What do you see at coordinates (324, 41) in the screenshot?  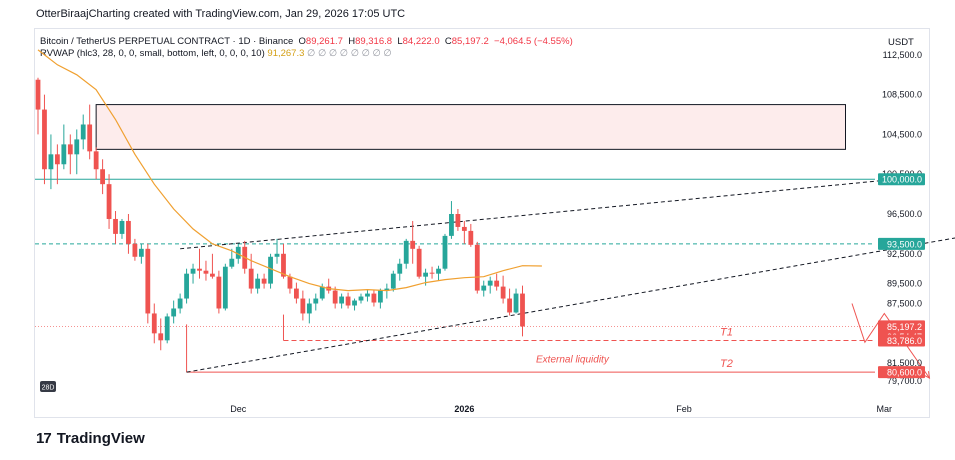 I see `open-value: 89,261.7` at bounding box center [324, 41].